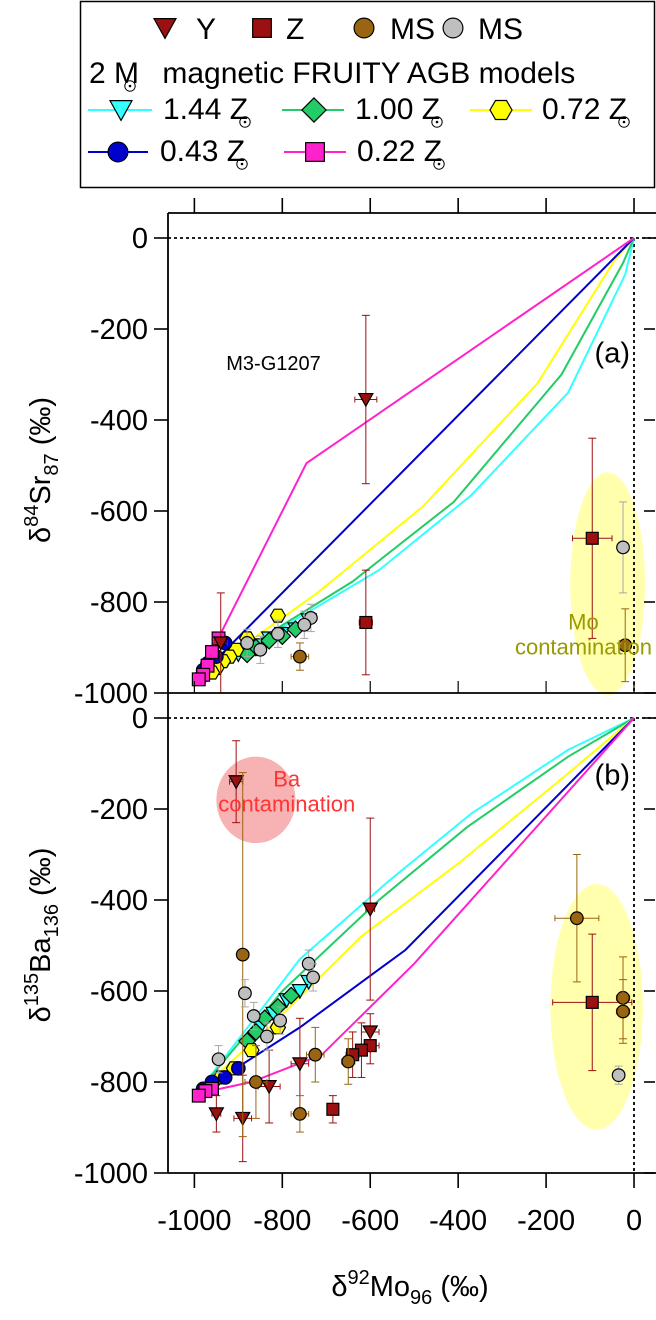  Describe the element at coordinates (458, 1221) in the screenshot. I see `x-tick-label: -400` at that location.